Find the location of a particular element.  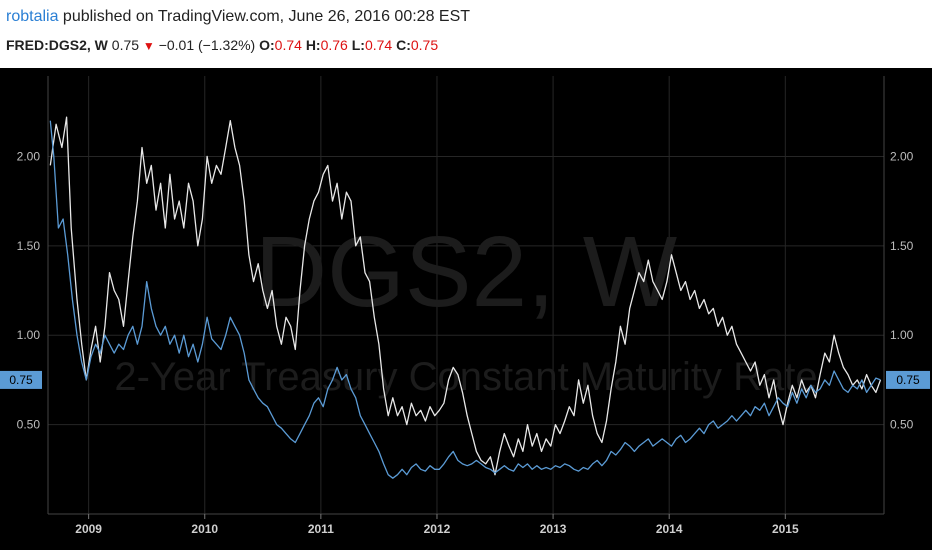

low-label: L: is located at coordinates (358, 45).